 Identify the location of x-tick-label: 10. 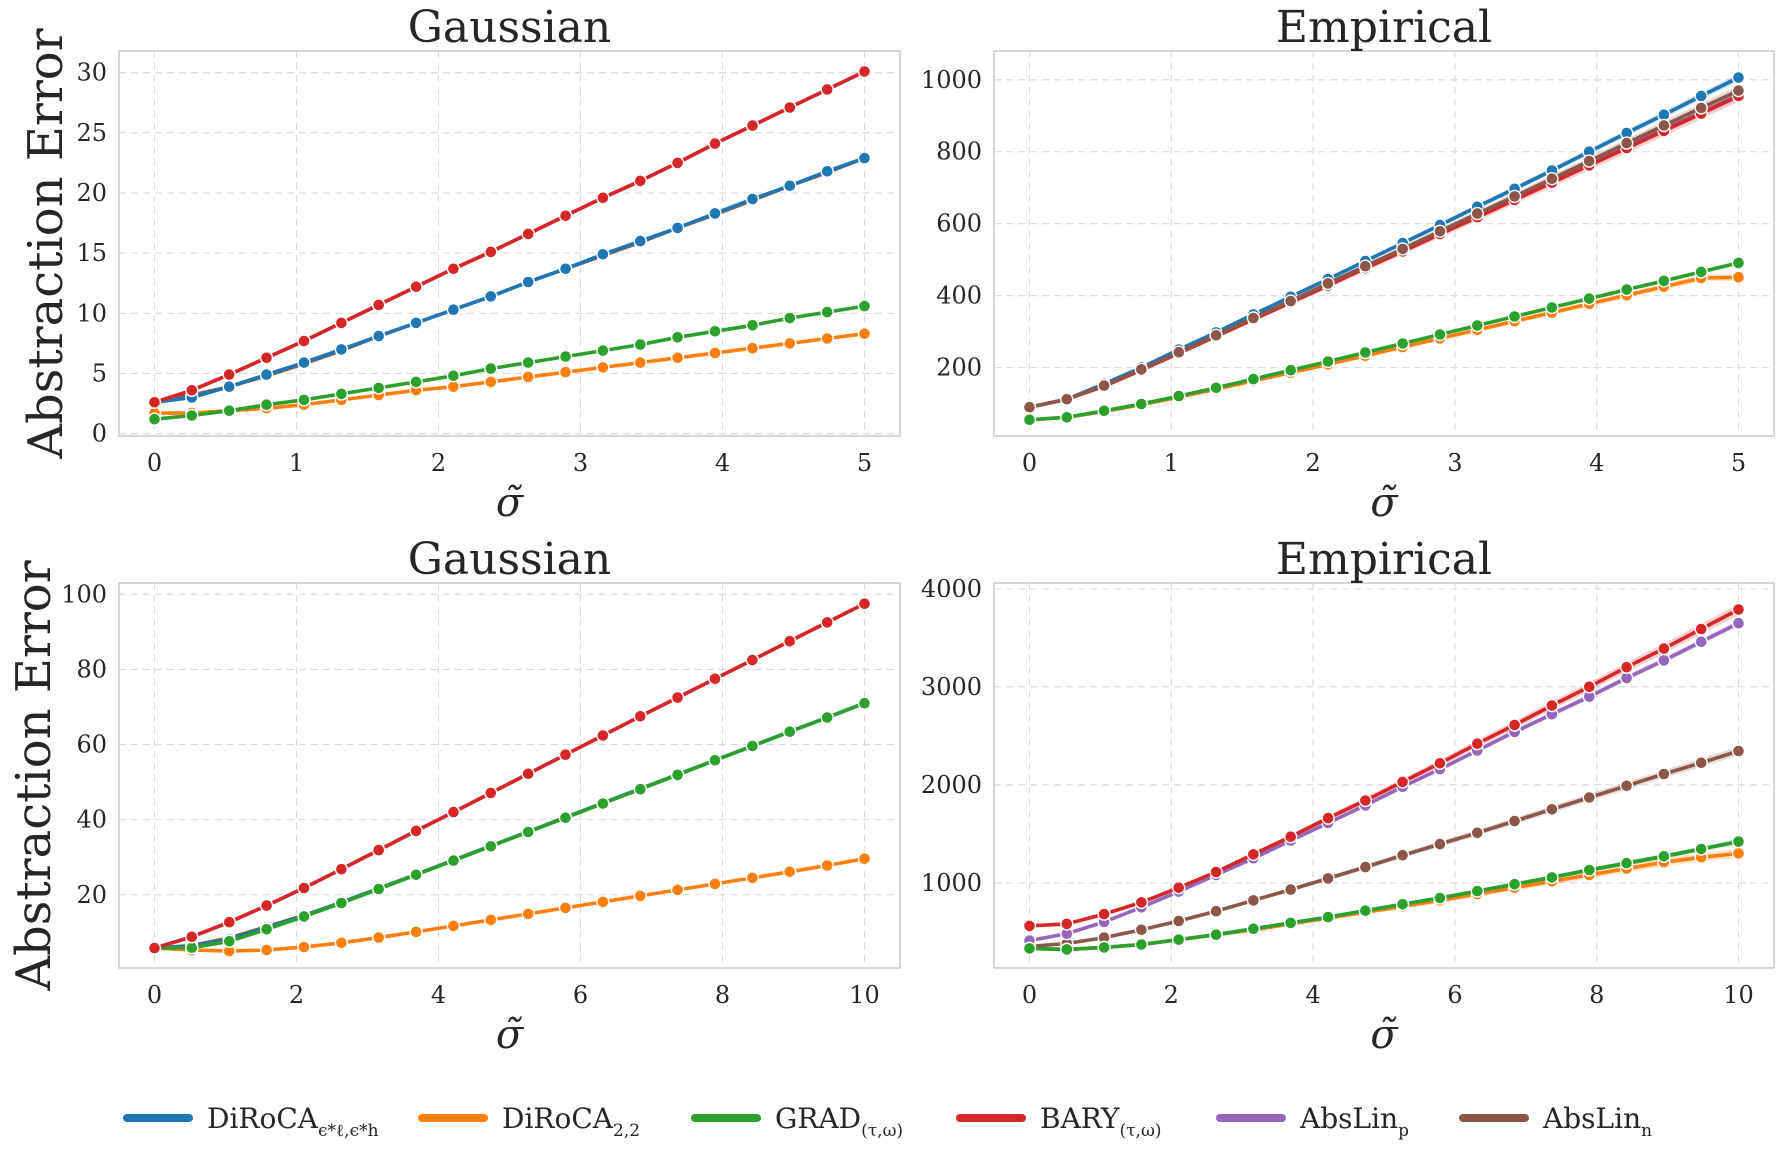
(1738, 995).